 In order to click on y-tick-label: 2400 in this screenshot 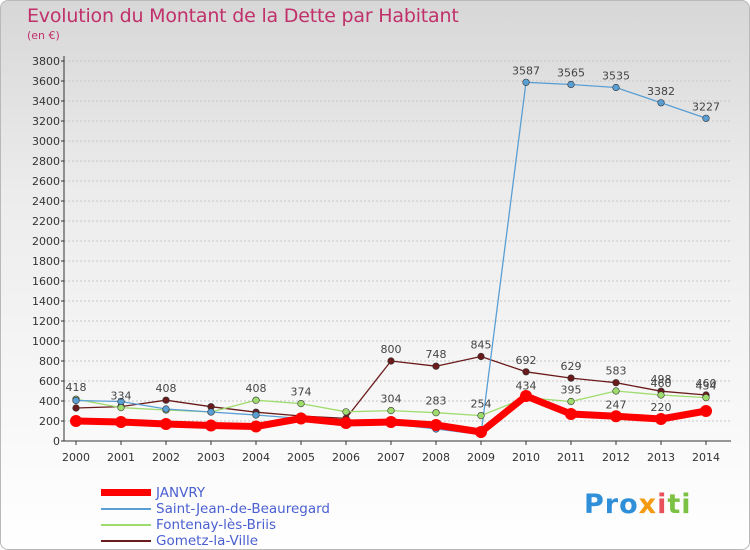, I will do `click(46, 201)`.